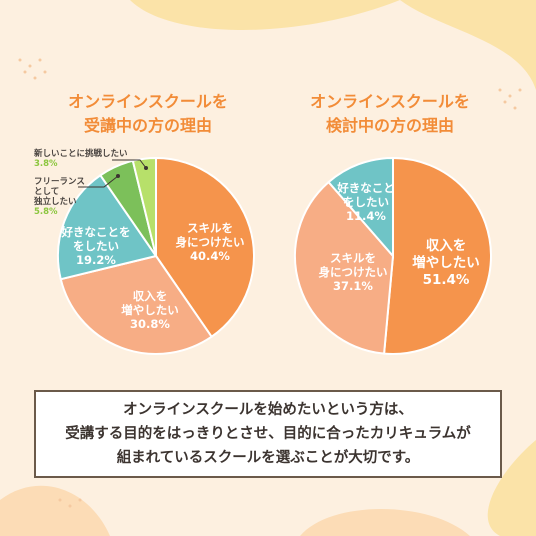 Image resolution: width=536 pixels, height=536 pixels. I want to click on pie1-label-4: フリーランスとして独立したい, so click(59, 192).